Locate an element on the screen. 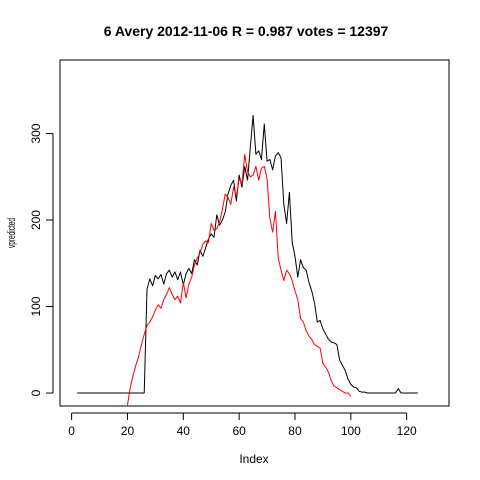  x-axis-label: Index is located at coordinates (253, 459).